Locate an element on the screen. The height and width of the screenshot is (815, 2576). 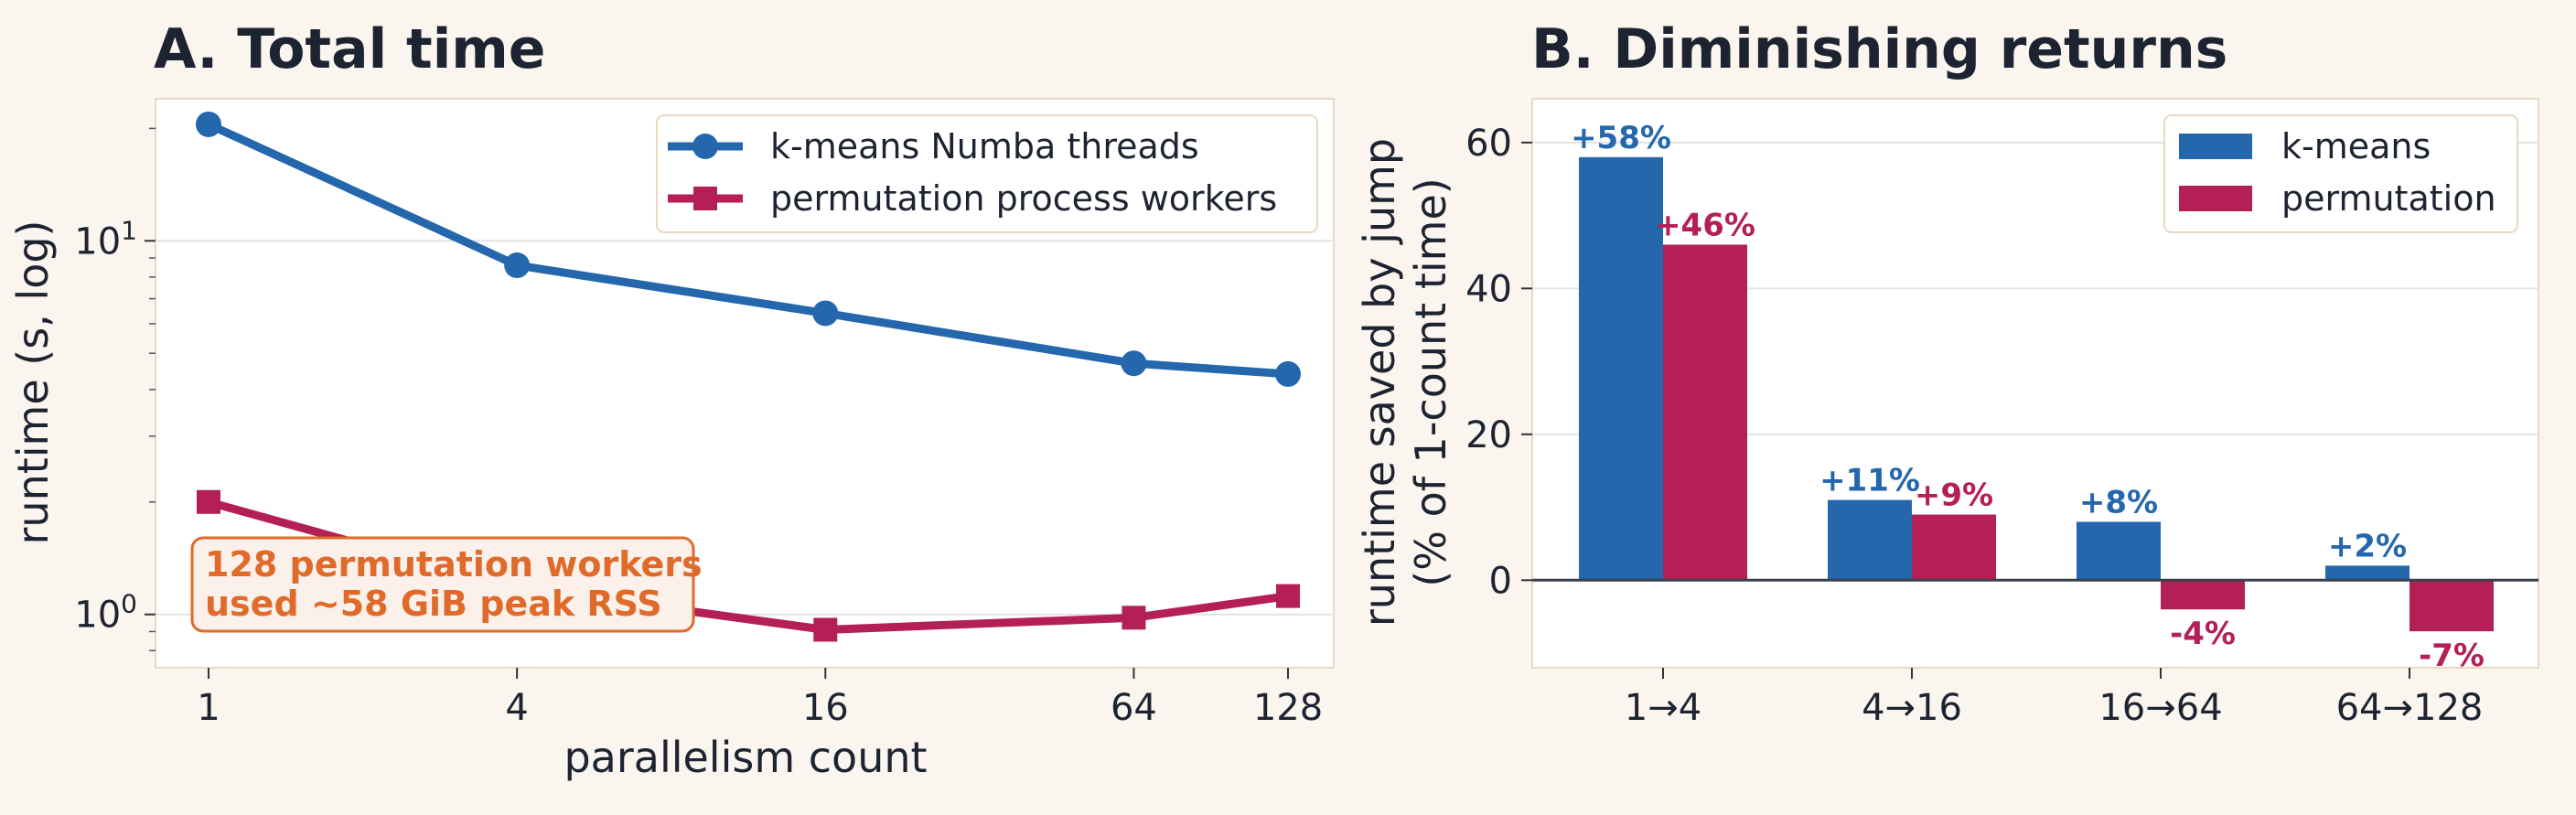
legend-kmeans-swatch is located at coordinates (2215, 146).